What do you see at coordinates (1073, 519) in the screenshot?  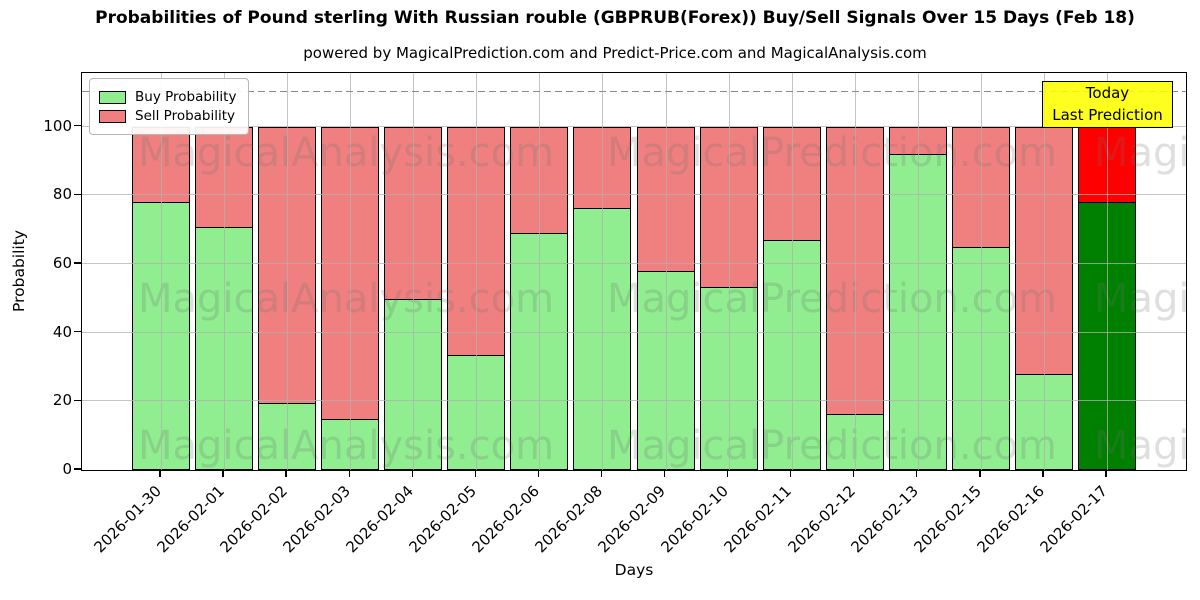 I see `x-tick-label: 2026-02-17` at bounding box center [1073, 519].